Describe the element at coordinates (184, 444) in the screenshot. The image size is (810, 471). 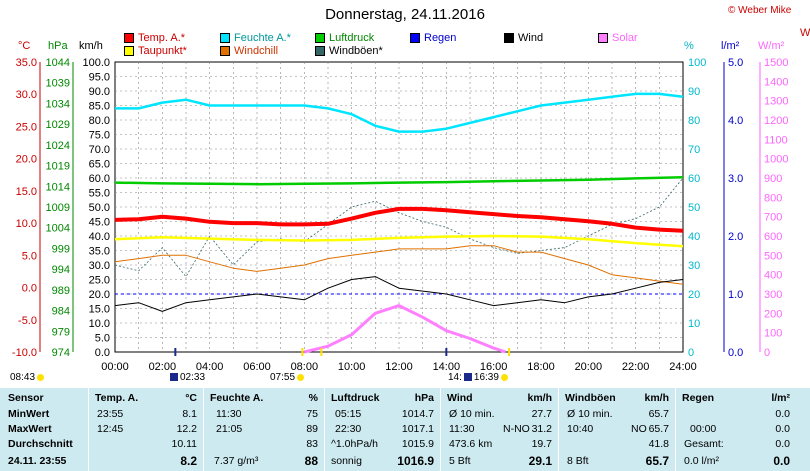
I see `cell: 10.11` at that location.